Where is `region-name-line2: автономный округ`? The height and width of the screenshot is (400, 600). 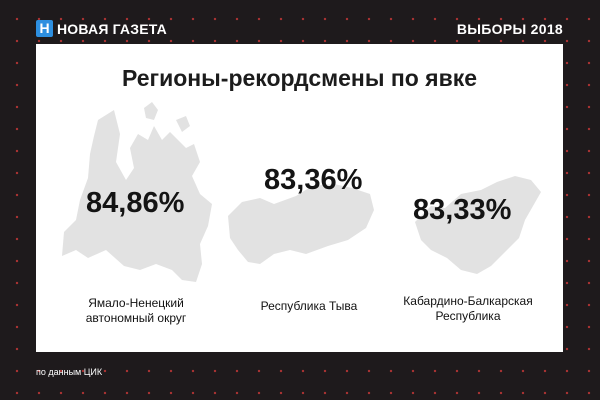
region-name-line2: автономный округ is located at coordinates (136, 318).